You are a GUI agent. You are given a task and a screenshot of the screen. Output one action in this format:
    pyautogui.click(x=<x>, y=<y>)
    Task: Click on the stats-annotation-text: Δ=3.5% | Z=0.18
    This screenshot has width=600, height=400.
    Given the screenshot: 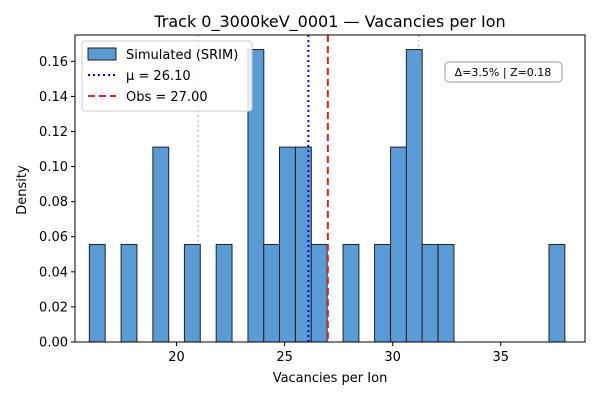 What is the action you would take?
    pyautogui.click(x=503, y=72)
    